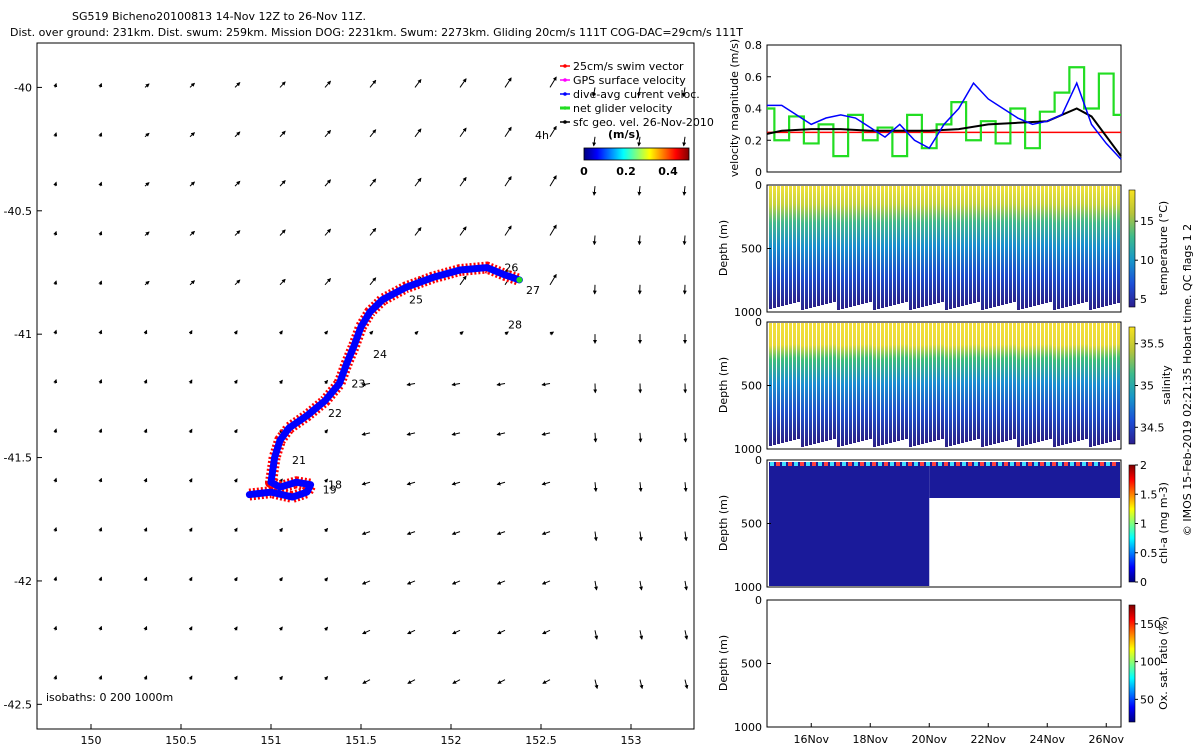  What do you see at coordinates (758, 172) in the screenshot?
I see `velocity-ytick-label: 0` at bounding box center [758, 172].